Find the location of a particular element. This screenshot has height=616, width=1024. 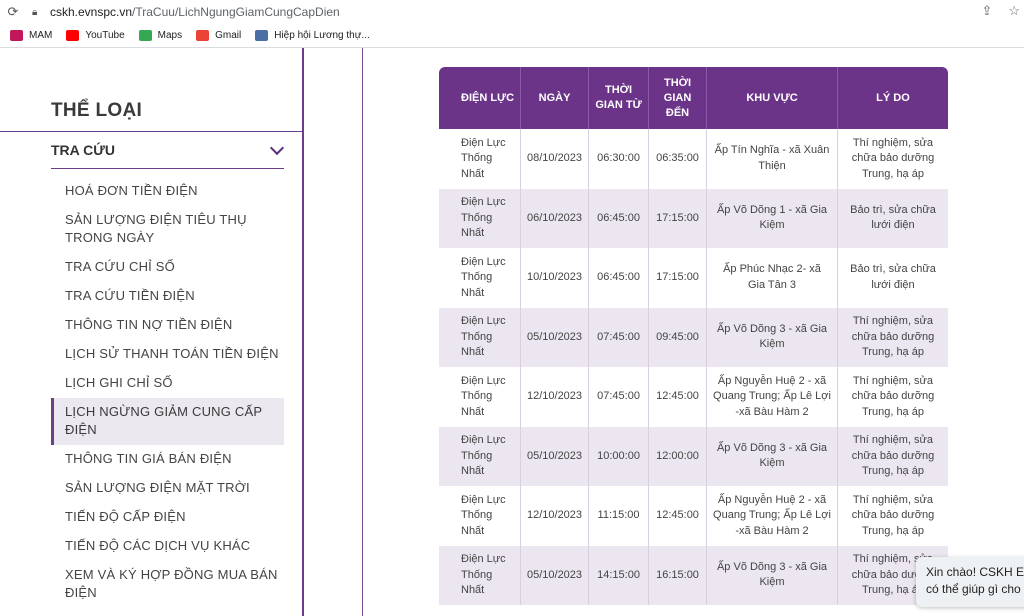

sidebar-menu-item: XEM VÀ KÝ HỢP ĐỒNG MUA BÁN ĐIỆN is located at coordinates (171, 583).